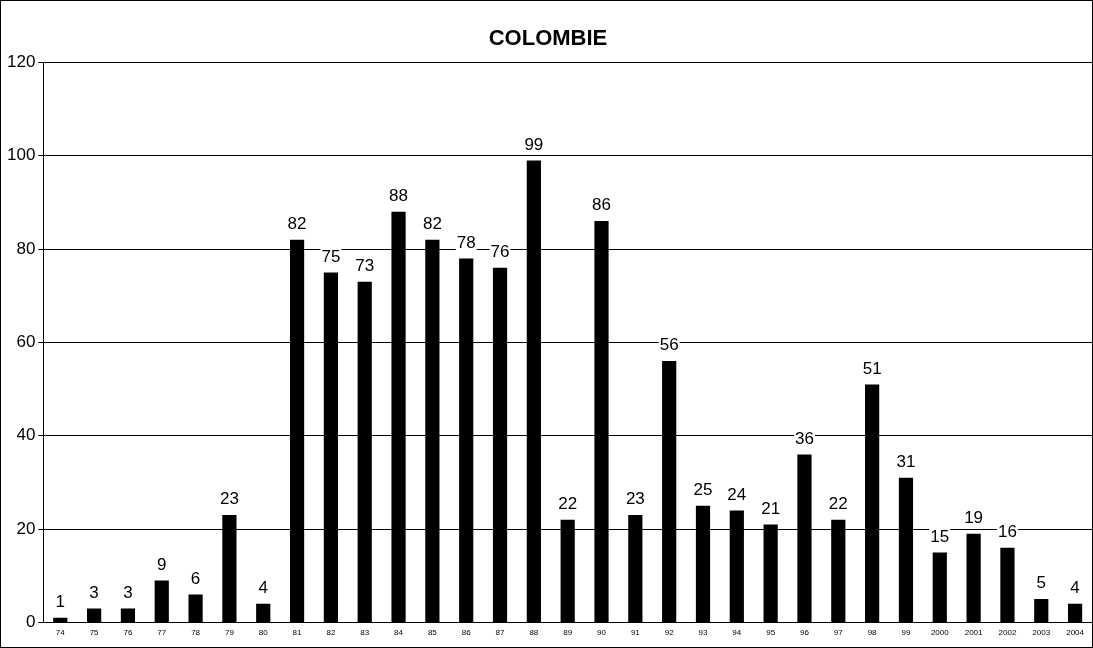 The width and height of the screenshot is (1093, 648). What do you see at coordinates (737, 633) in the screenshot?
I see `x-tick-label: 94` at bounding box center [737, 633].